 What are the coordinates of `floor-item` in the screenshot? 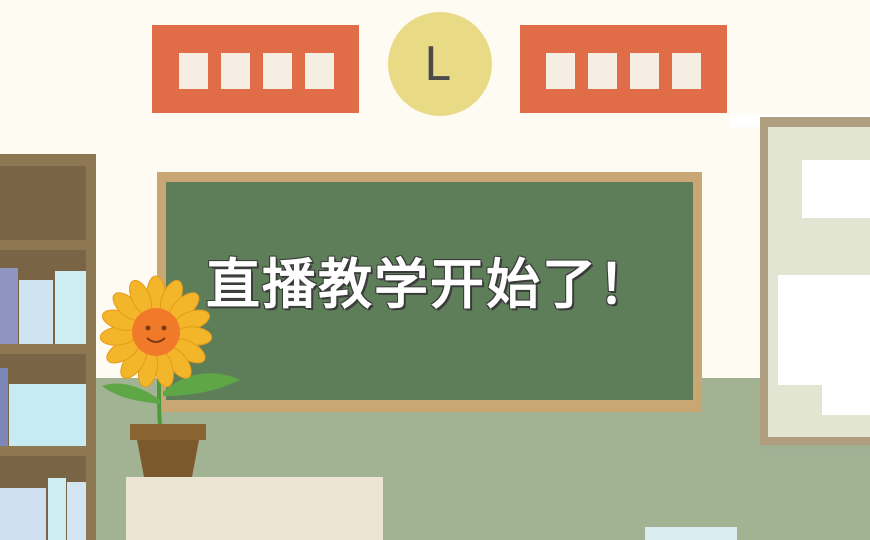 It's located at (691, 533).